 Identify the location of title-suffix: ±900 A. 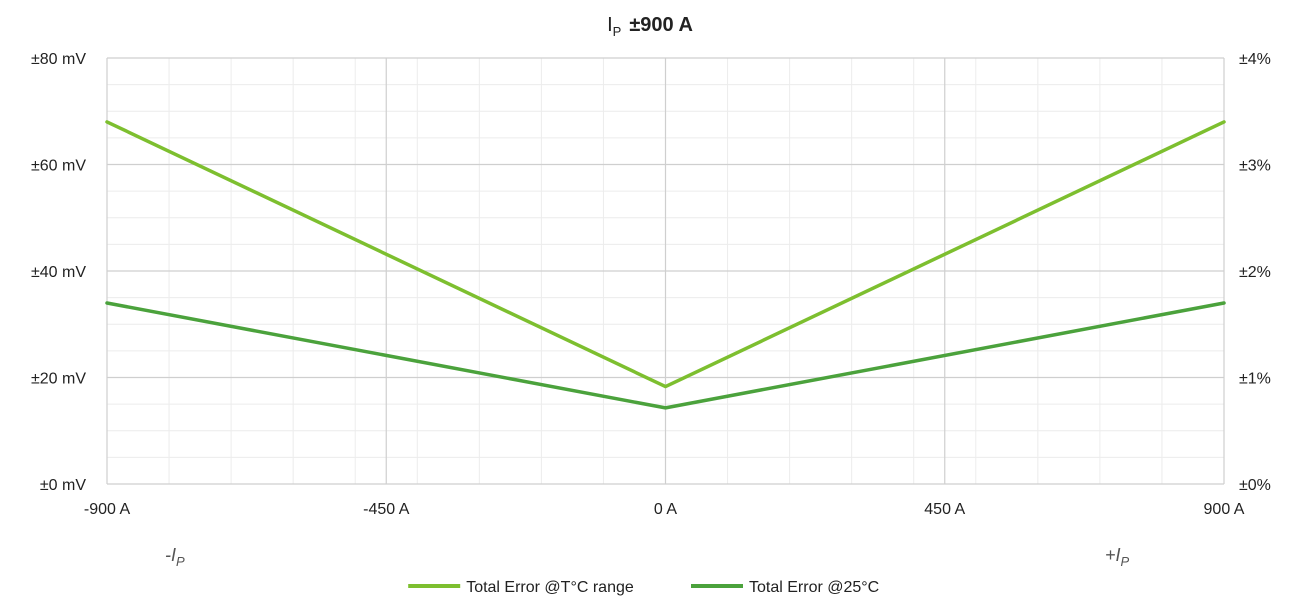
(661, 25).